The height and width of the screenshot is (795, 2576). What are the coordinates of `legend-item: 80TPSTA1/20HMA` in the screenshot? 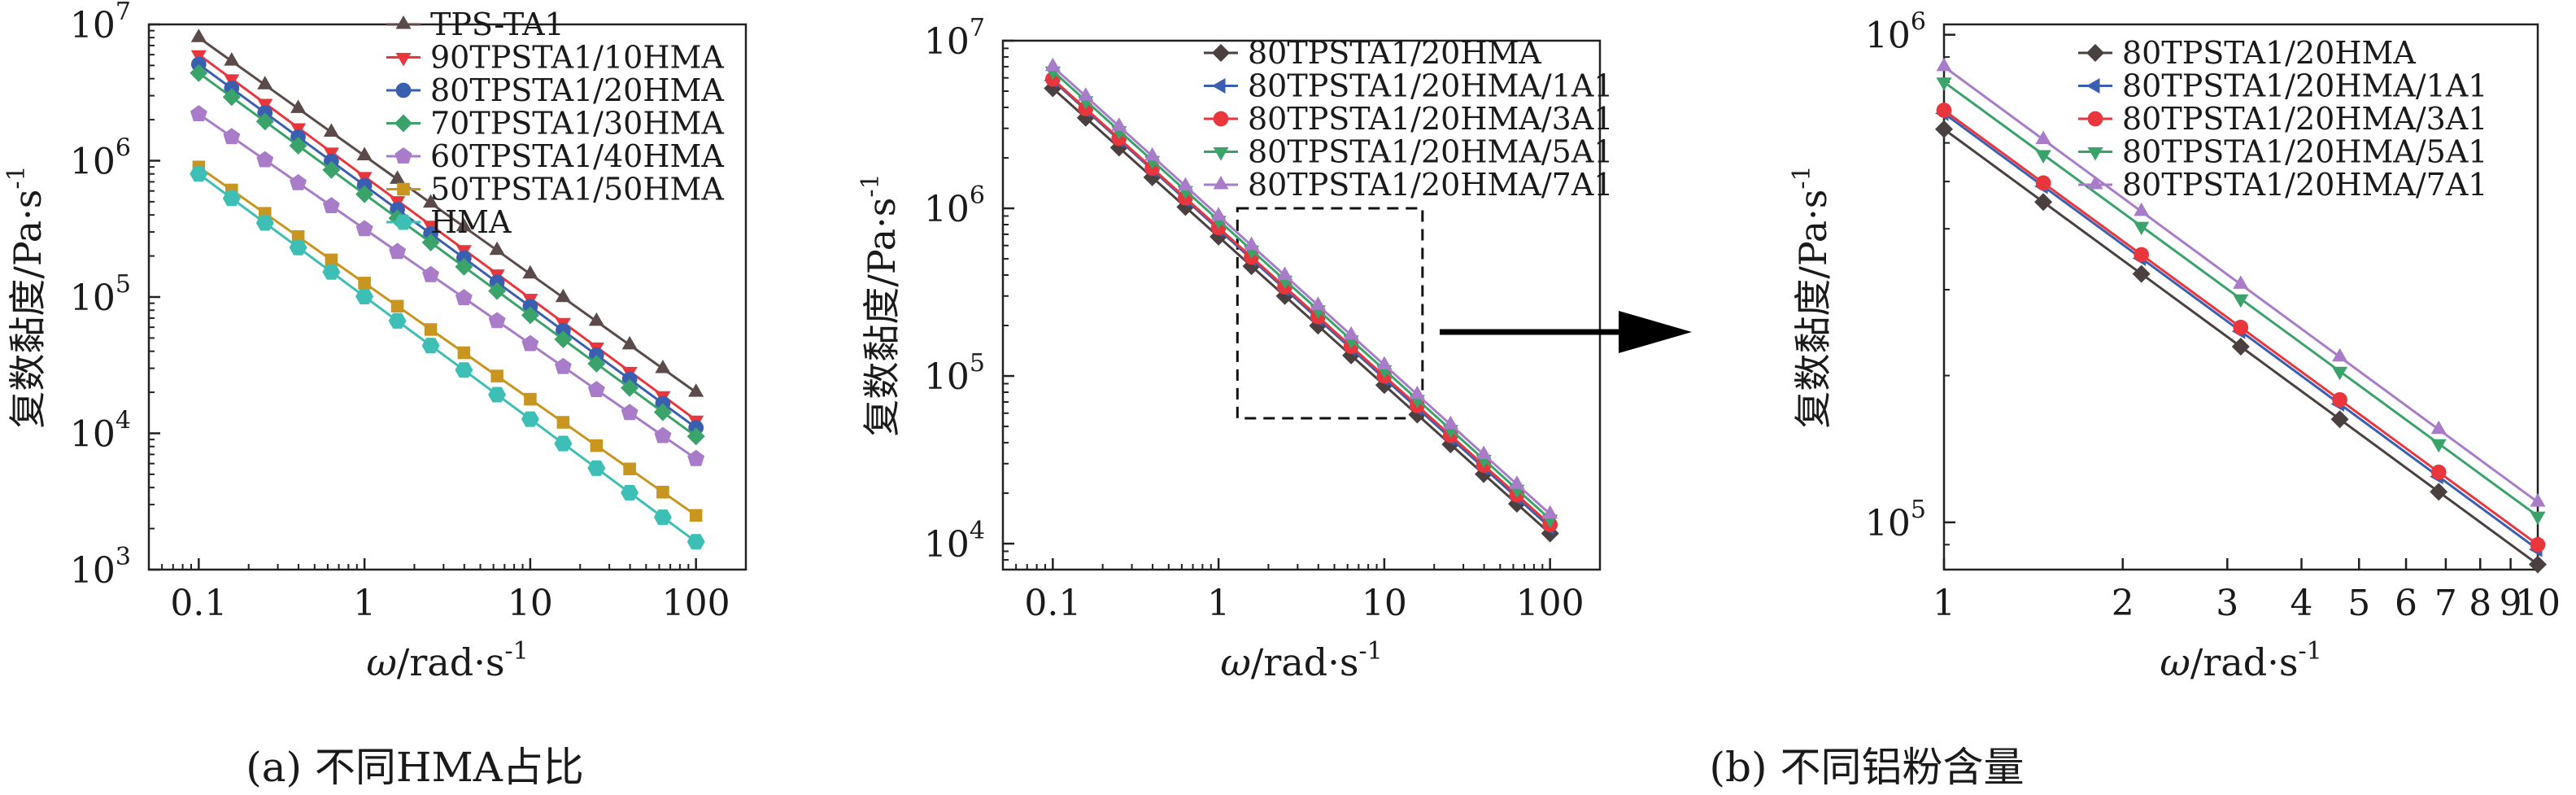 It's located at (555, 90).